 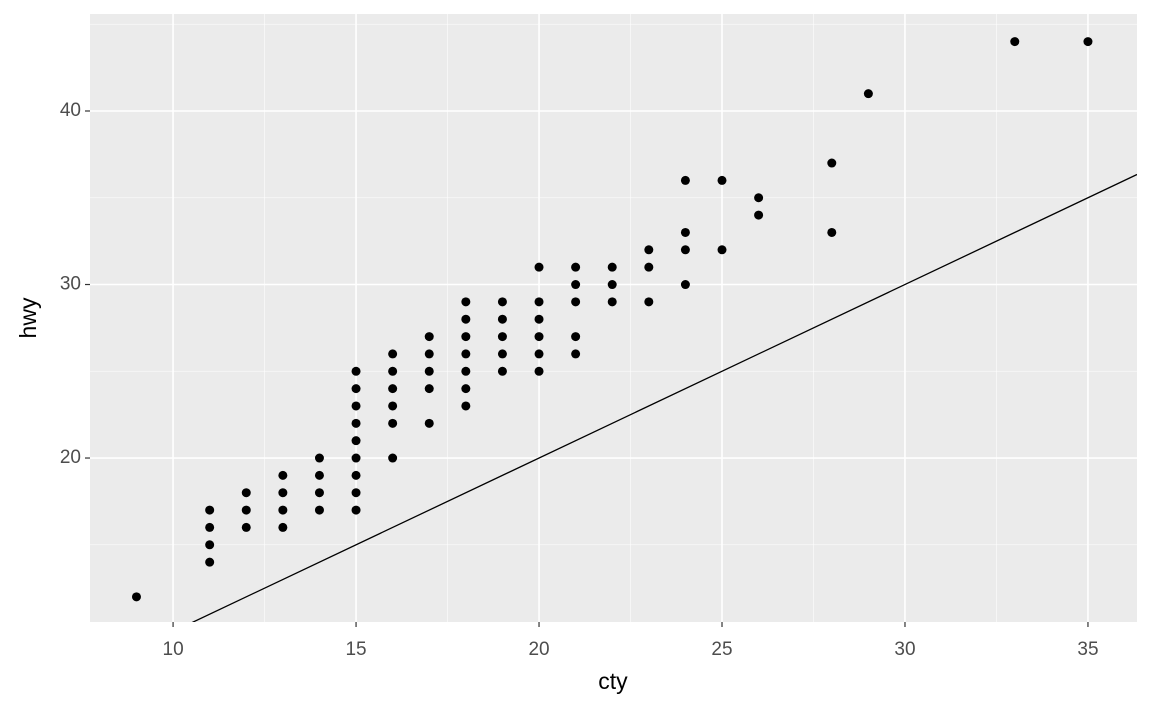 I want to click on x-tick-label: 20, so click(x=538, y=649).